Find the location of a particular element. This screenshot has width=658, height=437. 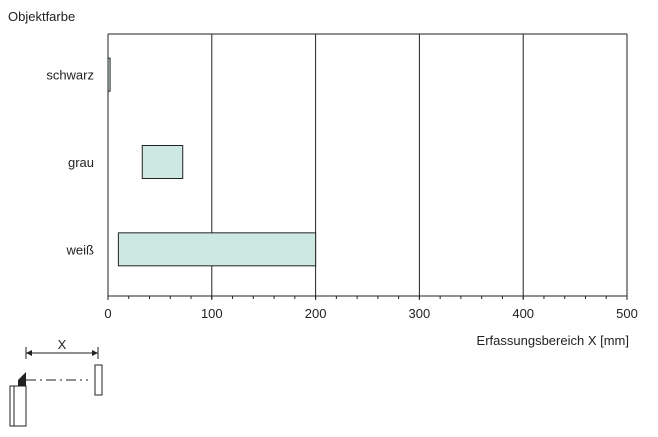

sensor-schematic: X is located at coordinates (56, 382).